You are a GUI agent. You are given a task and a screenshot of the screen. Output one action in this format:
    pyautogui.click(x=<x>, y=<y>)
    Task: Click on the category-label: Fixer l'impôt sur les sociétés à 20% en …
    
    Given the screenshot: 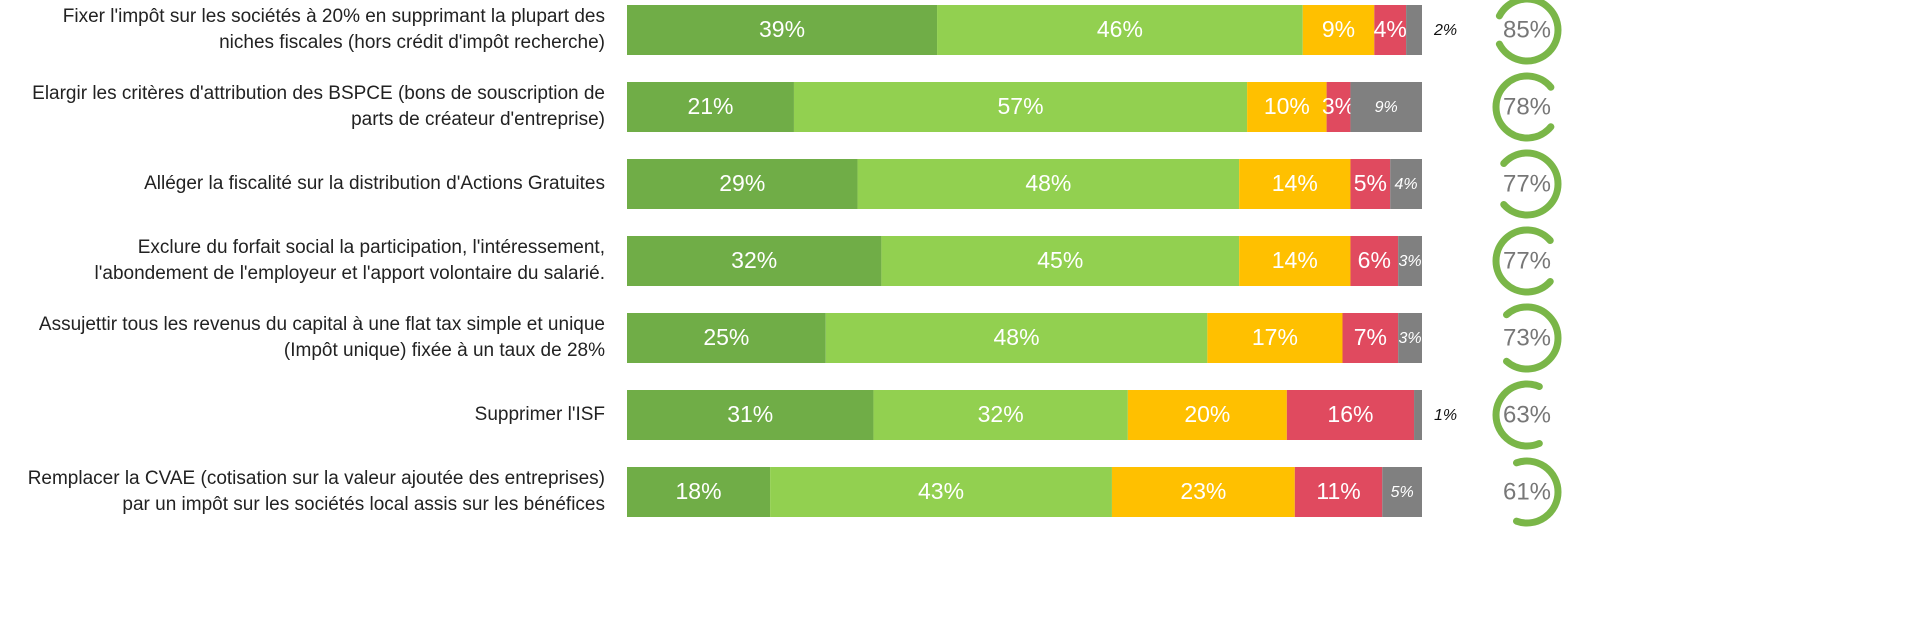 What is the action you would take?
    pyautogui.click(x=334, y=29)
    